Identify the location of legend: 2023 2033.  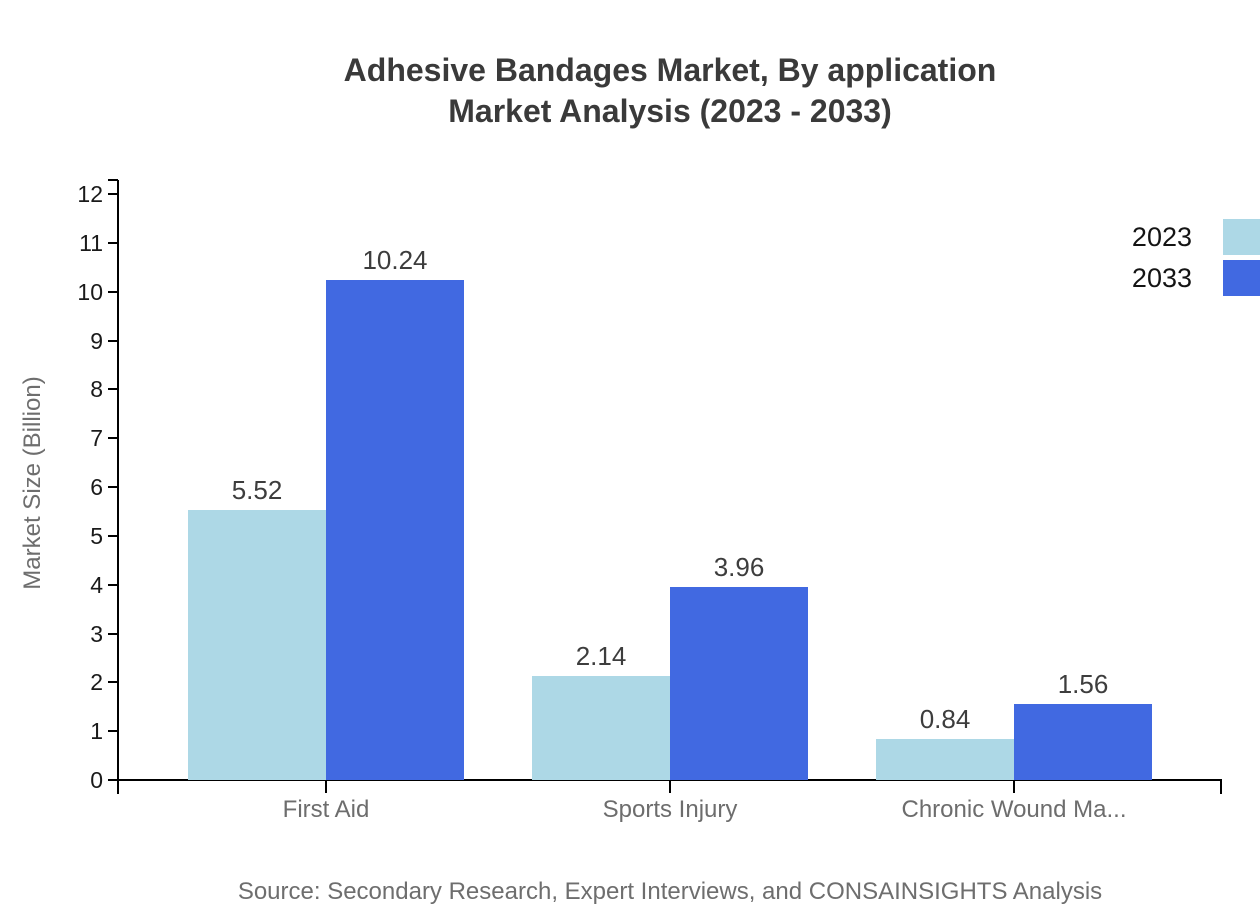
(1196, 260).